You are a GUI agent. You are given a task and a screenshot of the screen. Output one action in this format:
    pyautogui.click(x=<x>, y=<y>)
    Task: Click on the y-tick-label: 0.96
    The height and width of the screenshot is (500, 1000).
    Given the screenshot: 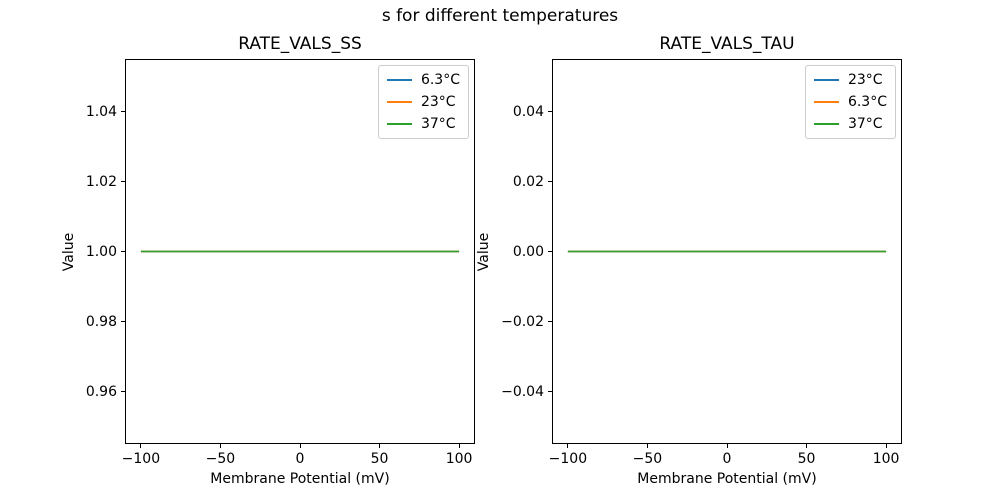 What is the action you would take?
    pyautogui.click(x=101, y=391)
    